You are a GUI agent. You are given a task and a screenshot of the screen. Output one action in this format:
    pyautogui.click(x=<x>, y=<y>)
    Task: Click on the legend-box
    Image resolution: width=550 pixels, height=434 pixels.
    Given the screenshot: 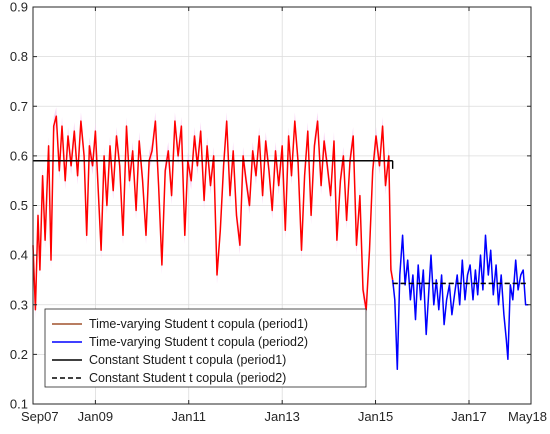 What is the action you would take?
    pyautogui.click(x=205, y=348)
    